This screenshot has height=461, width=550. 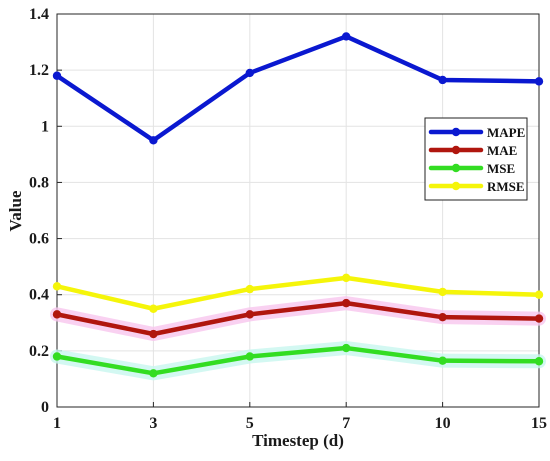 I want to click on legend-label-rmse: RMSE, so click(x=506, y=186).